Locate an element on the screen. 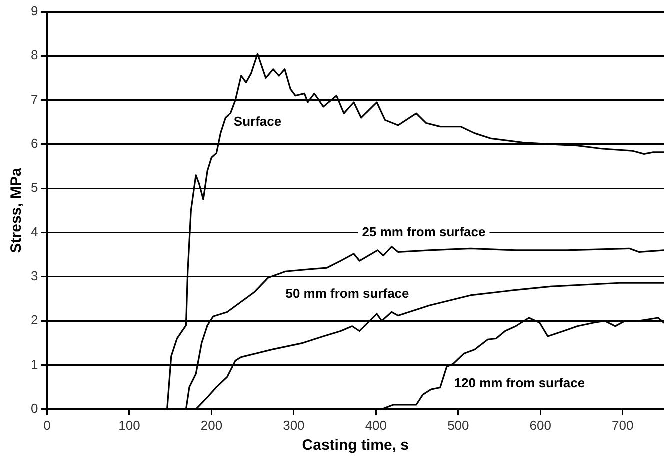  x-tick-label: 400 is located at coordinates (376, 425).